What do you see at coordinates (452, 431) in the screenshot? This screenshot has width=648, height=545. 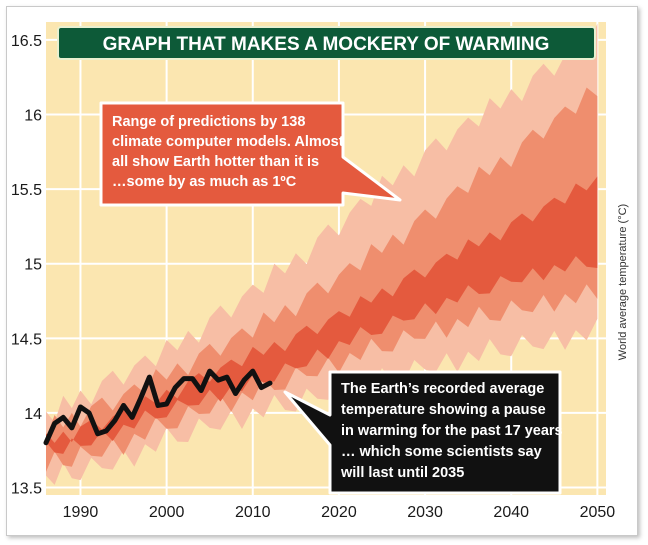 I see `observed-callout-line-3: in warming for the past 17 years` at bounding box center [452, 431].